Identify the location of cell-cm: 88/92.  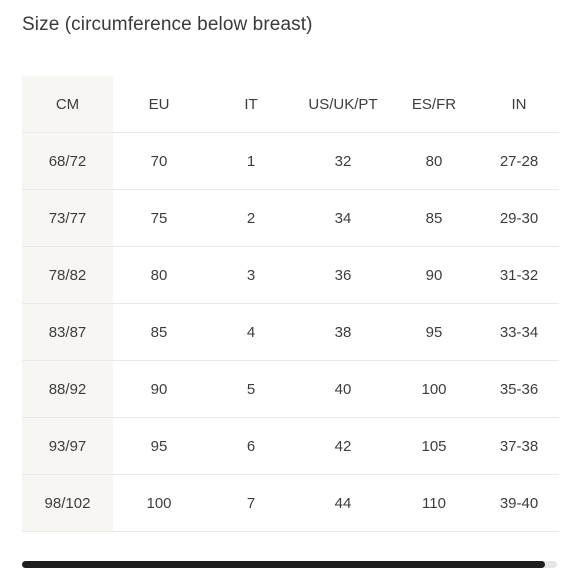
(67, 389).